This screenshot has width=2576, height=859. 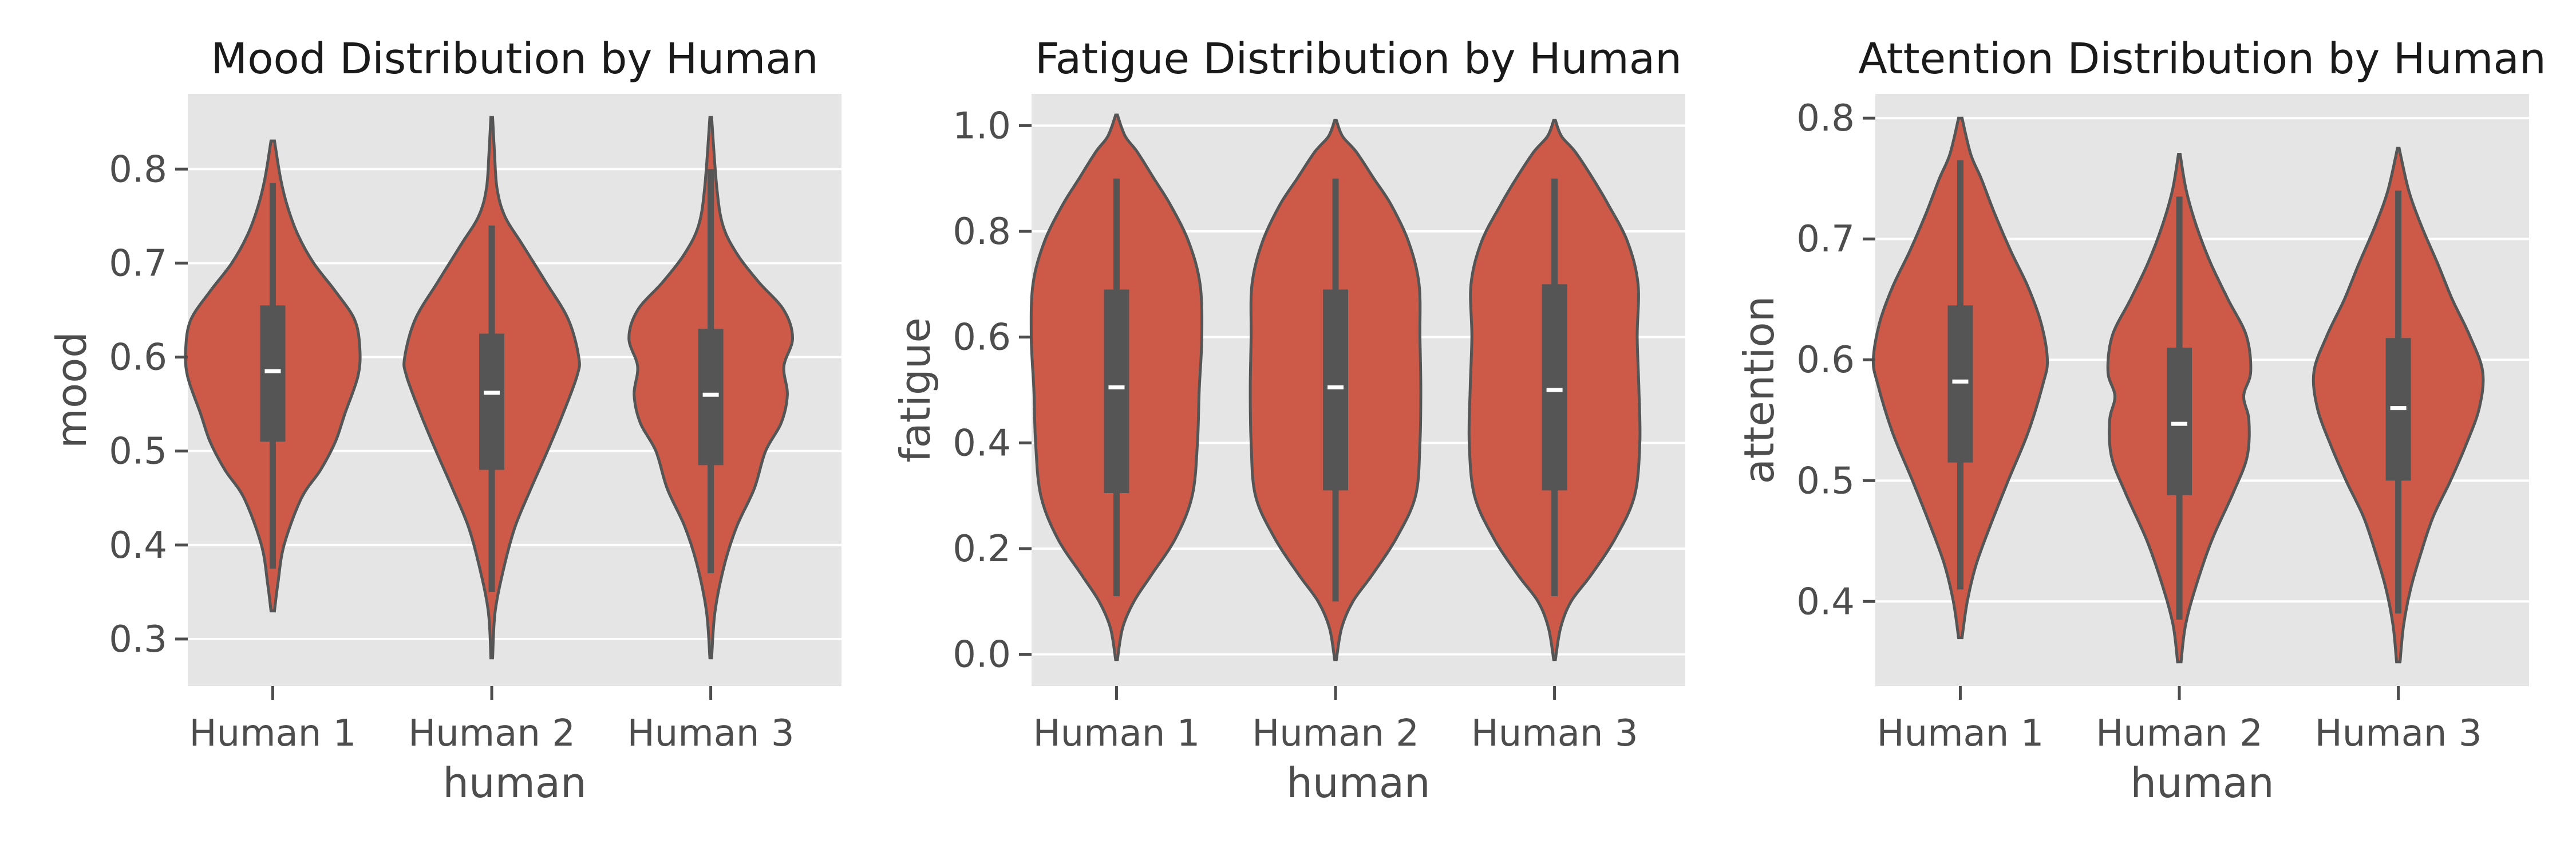 I want to click on fatigue-y-tick-label: 0.2, so click(x=982, y=549).